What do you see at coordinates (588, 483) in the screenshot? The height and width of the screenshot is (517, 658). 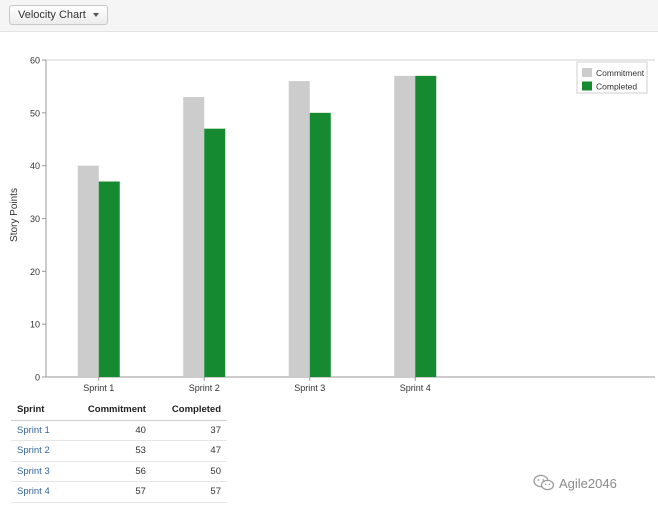 I see `watermark-text: Agile2046` at bounding box center [588, 483].